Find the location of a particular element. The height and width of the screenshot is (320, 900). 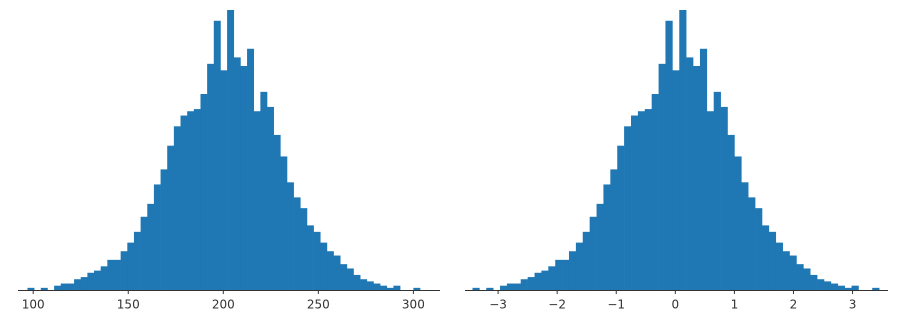

x-tick-label: 300 is located at coordinates (413, 305).